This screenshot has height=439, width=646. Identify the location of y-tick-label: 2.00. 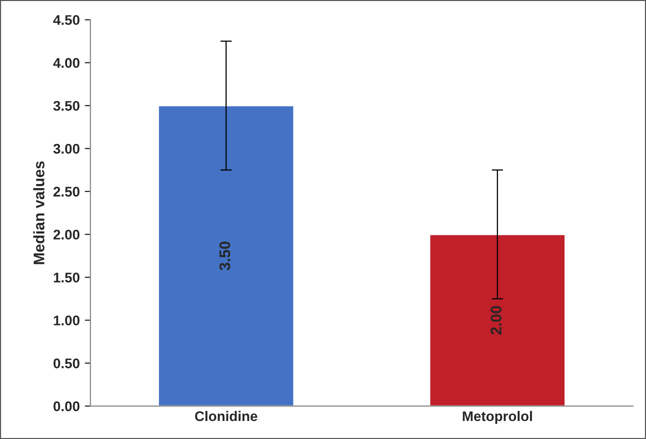
(66, 235).